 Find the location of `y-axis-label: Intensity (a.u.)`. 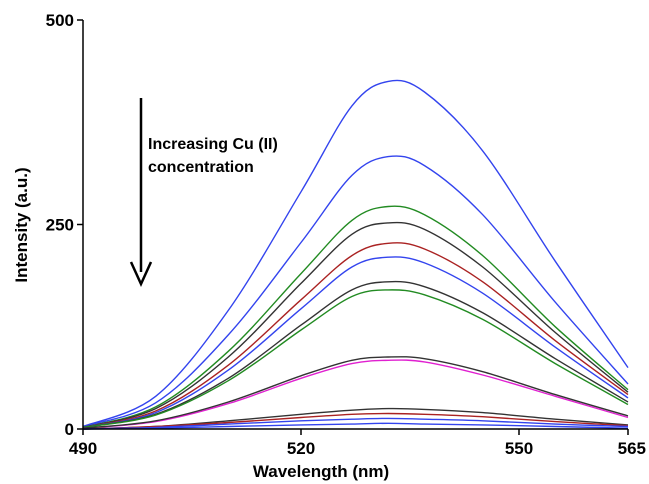

y-axis-label: Intensity (a.u.) is located at coordinates (21, 224).